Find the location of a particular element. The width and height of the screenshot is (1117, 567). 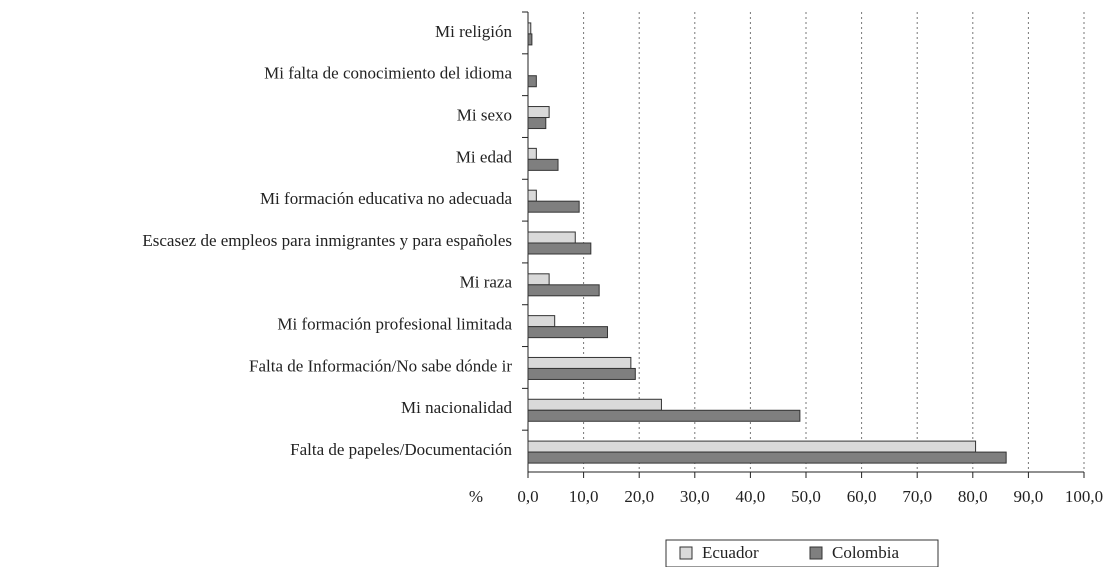

y-tick-label: Mi formación profesional limitada is located at coordinates (394, 324).